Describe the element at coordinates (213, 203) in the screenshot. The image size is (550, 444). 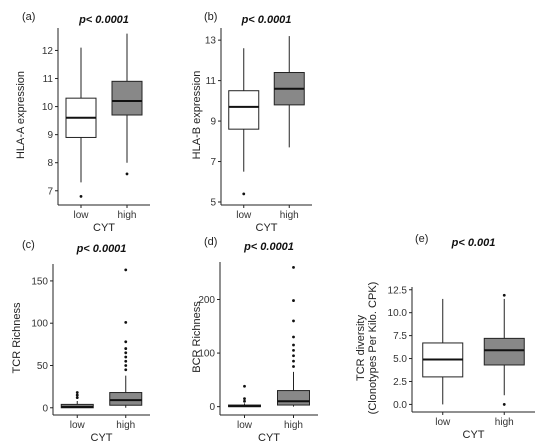
I see `y-tick-label: 5` at that location.